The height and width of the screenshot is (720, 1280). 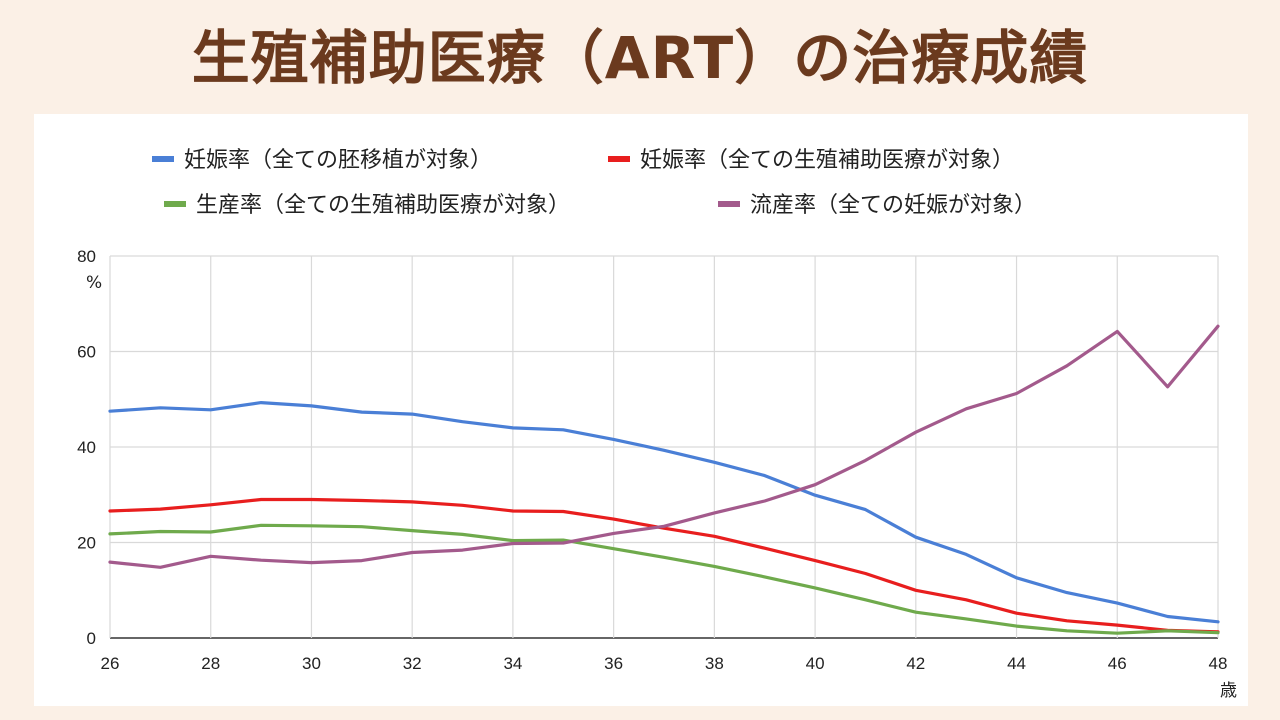 What do you see at coordinates (86, 352) in the screenshot?
I see `y-tick-label: 60` at bounding box center [86, 352].